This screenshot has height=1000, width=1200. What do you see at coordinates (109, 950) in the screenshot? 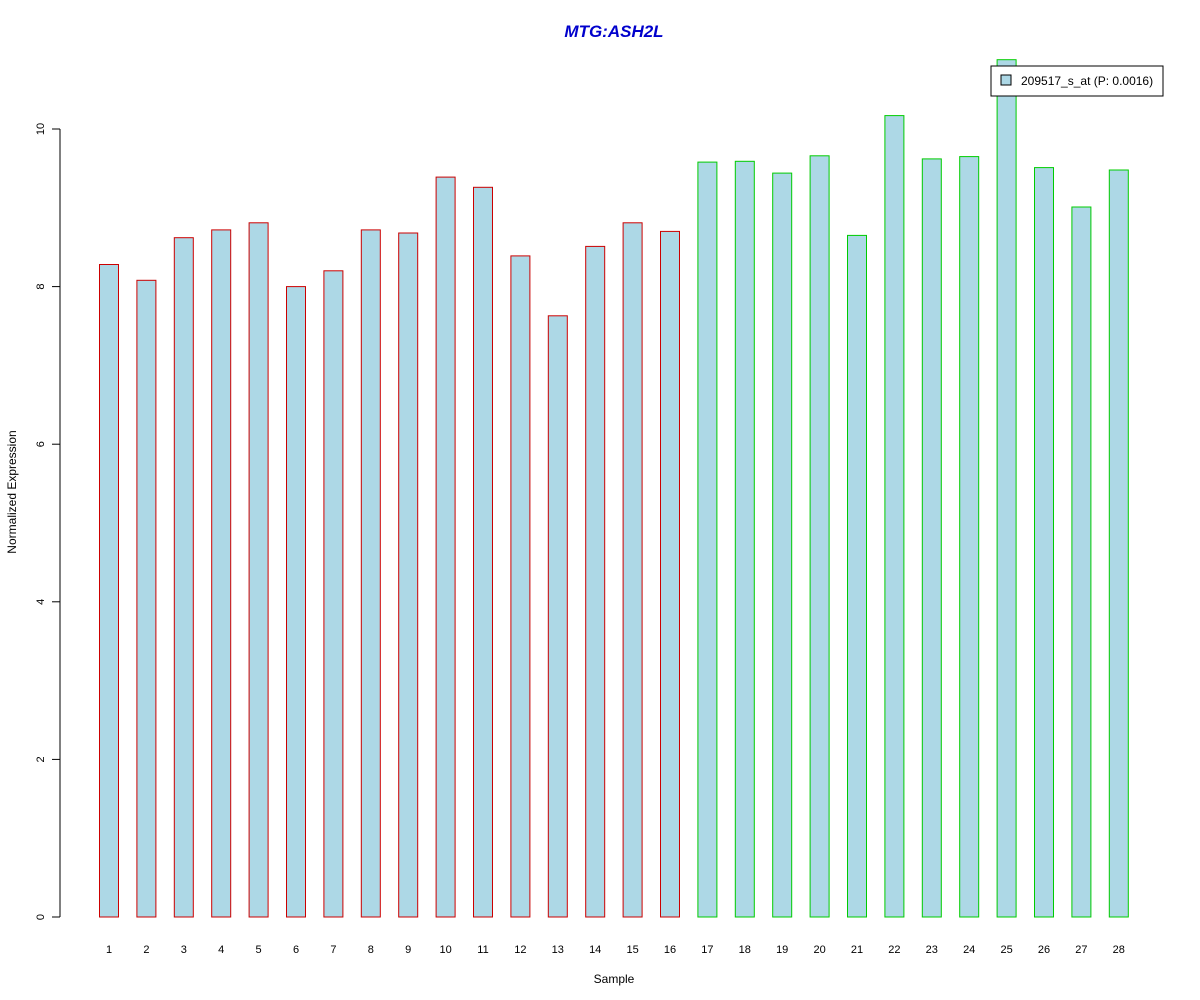
I see `x-tick-label: 1` at bounding box center [109, 950].